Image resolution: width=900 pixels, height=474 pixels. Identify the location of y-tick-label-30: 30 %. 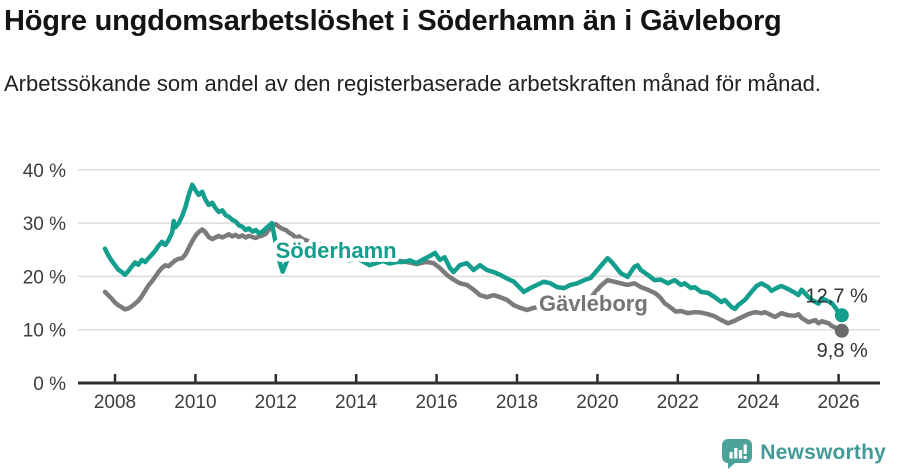
(44, 224).